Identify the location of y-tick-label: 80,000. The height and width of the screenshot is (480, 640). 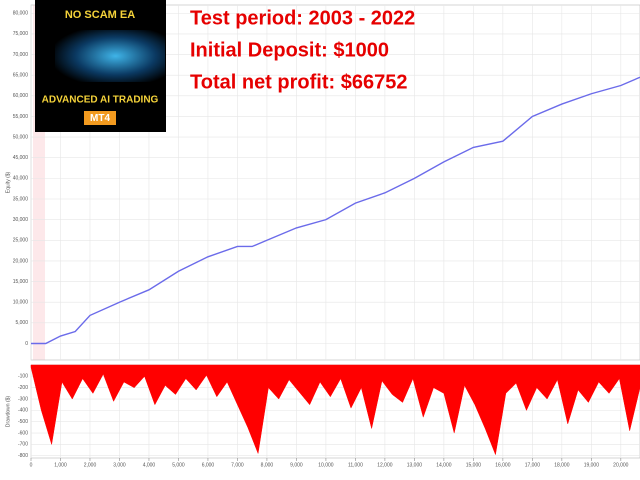
(21, 14).